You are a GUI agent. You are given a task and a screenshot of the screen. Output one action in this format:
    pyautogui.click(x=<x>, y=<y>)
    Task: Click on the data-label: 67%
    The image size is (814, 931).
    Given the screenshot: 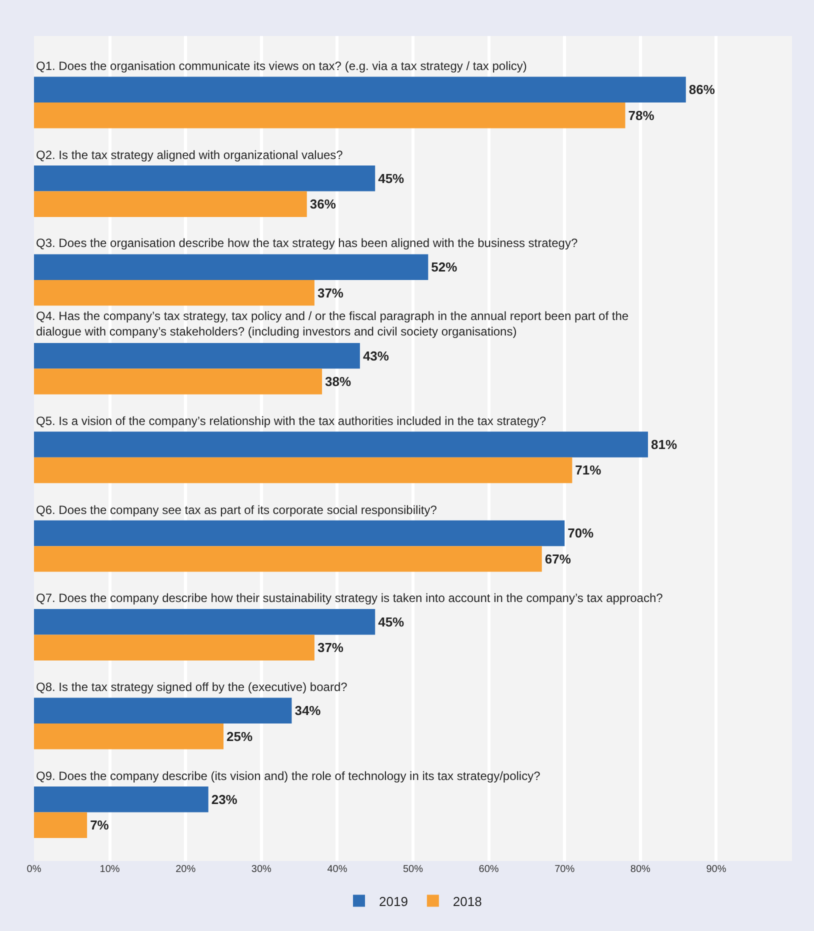 What is the action you would take?
    pyautogui.click(x=558, y=558)
    